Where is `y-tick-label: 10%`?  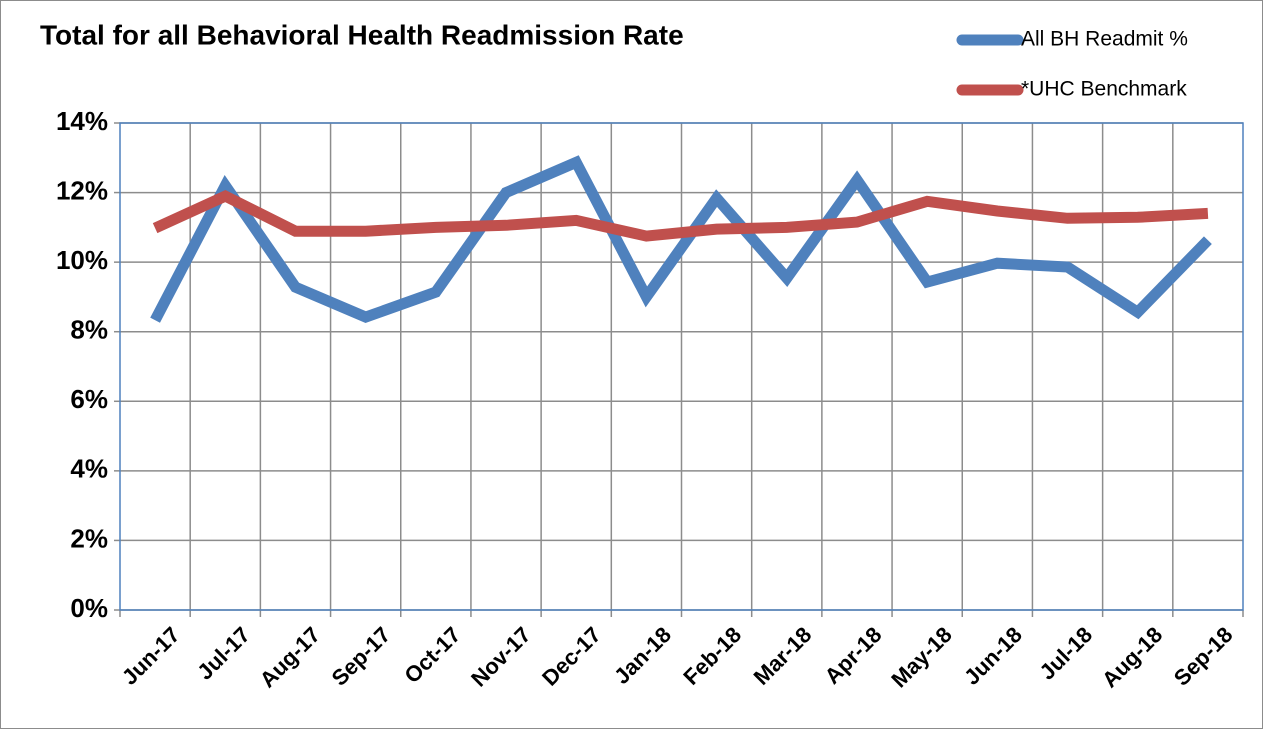 y-tick-label: 10% is located at coordinates (82, 260).